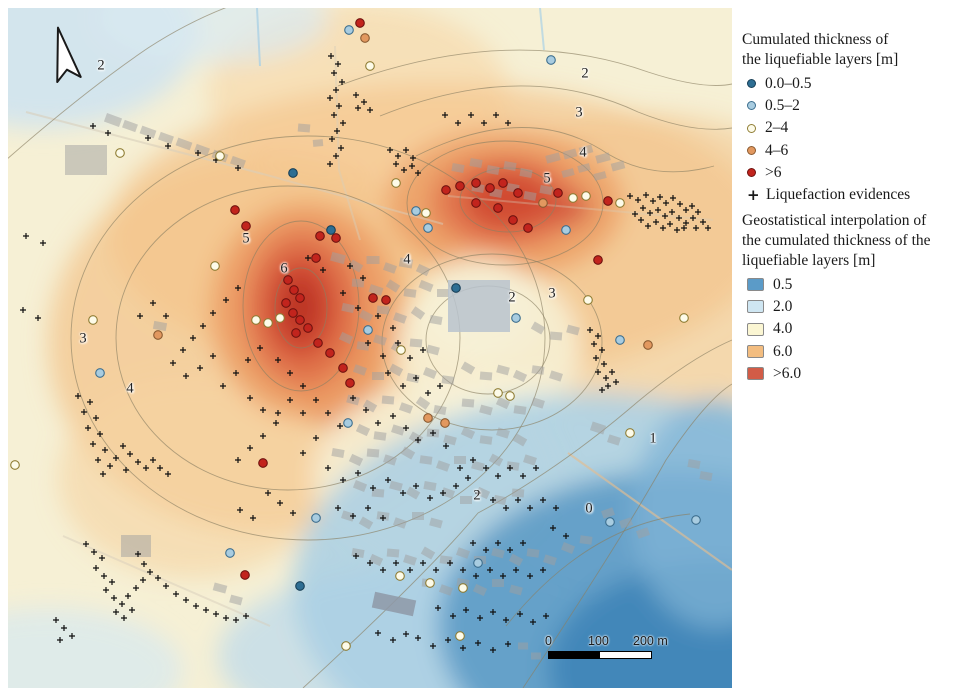 This screenshot has height=694, width=964. Describe the element at coordinates (853, 84) in the screenshot. I see `legend-item-thickness-0: 0.0–0.5` at that location.